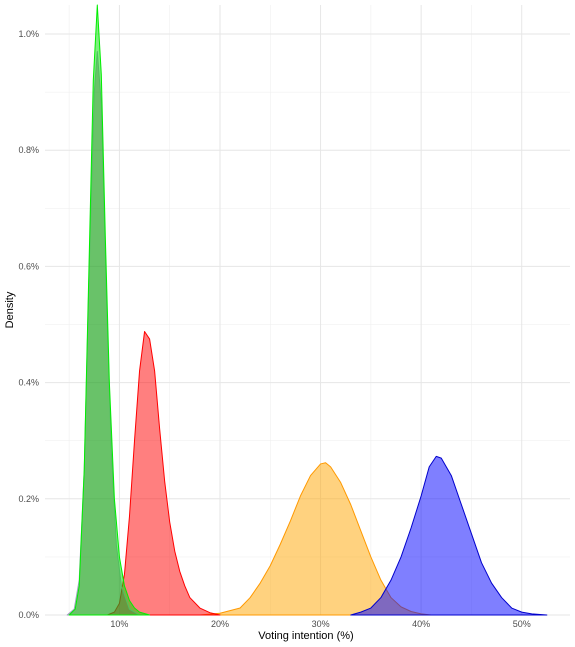  I want to click on x-axis-title: Voting intention (%), so click(305, 636).